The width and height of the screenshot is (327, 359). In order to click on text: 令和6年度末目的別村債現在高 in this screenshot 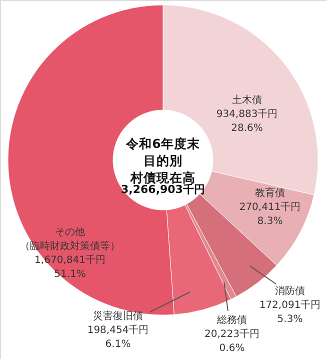, I will do `click(163, 160)`.